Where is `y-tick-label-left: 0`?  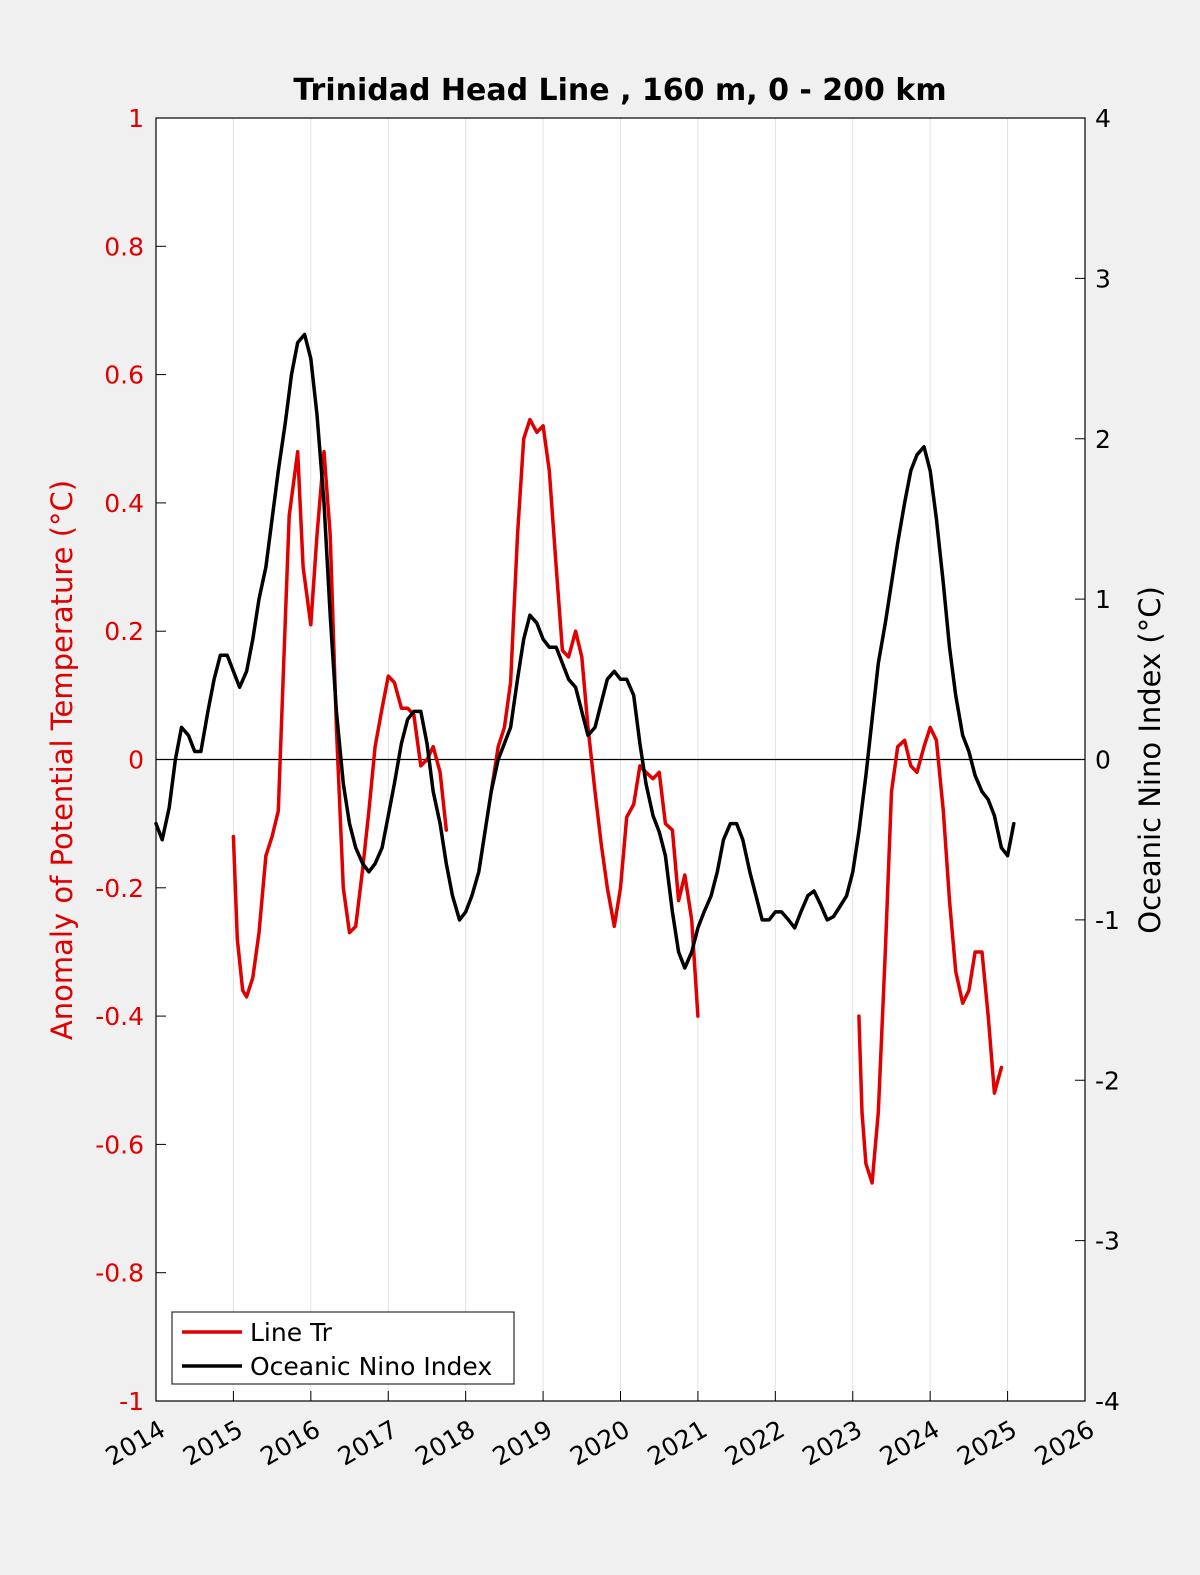 y-tick-label-left: 0 is located at coordinates (136, 760).